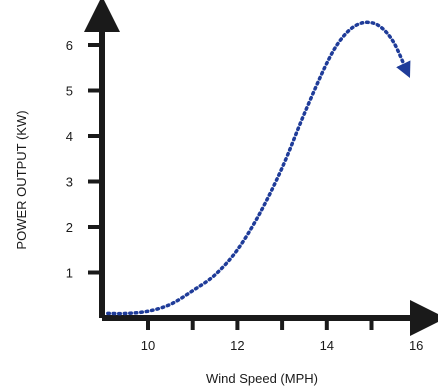 The width and height of the screenshot is (438, 392). I want to click on y-tick-label: 2, so click(69, 227).